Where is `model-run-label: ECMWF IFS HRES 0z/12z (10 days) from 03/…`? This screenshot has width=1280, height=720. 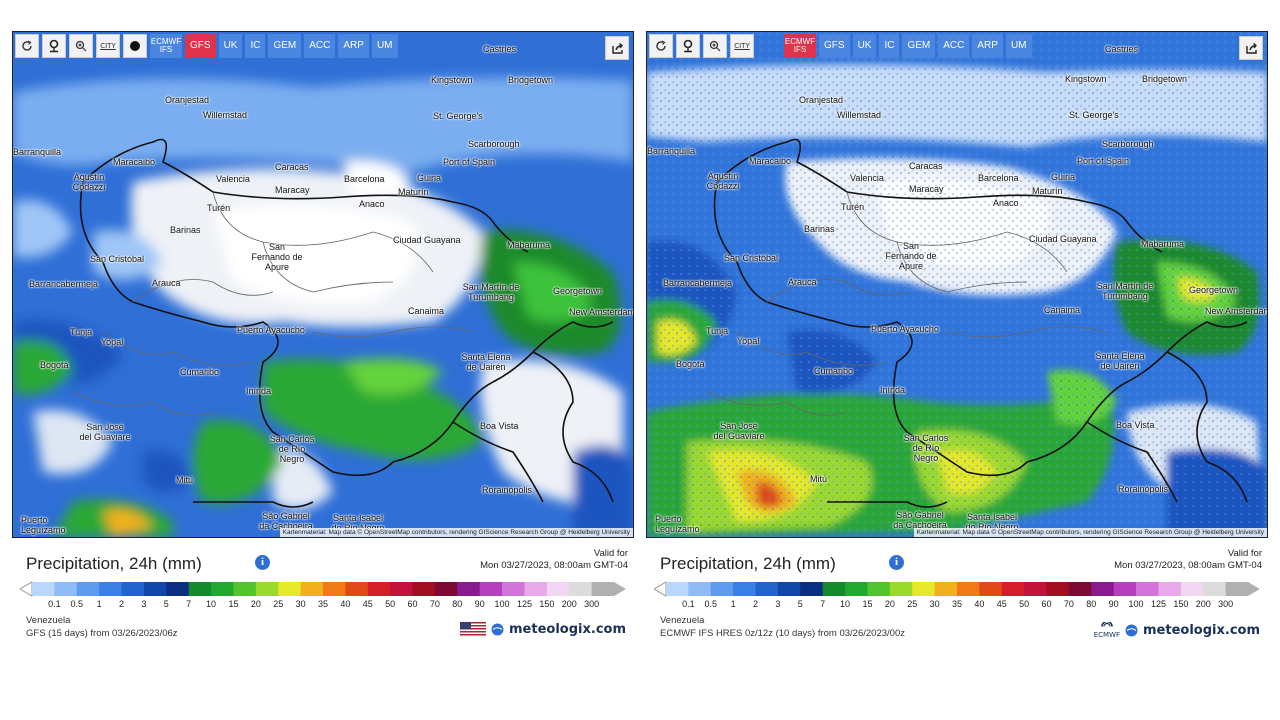 model-run-label: ECMWF IFS HRES 0z/12z (10 days) from 03/… is located at coordinates (782, 633).